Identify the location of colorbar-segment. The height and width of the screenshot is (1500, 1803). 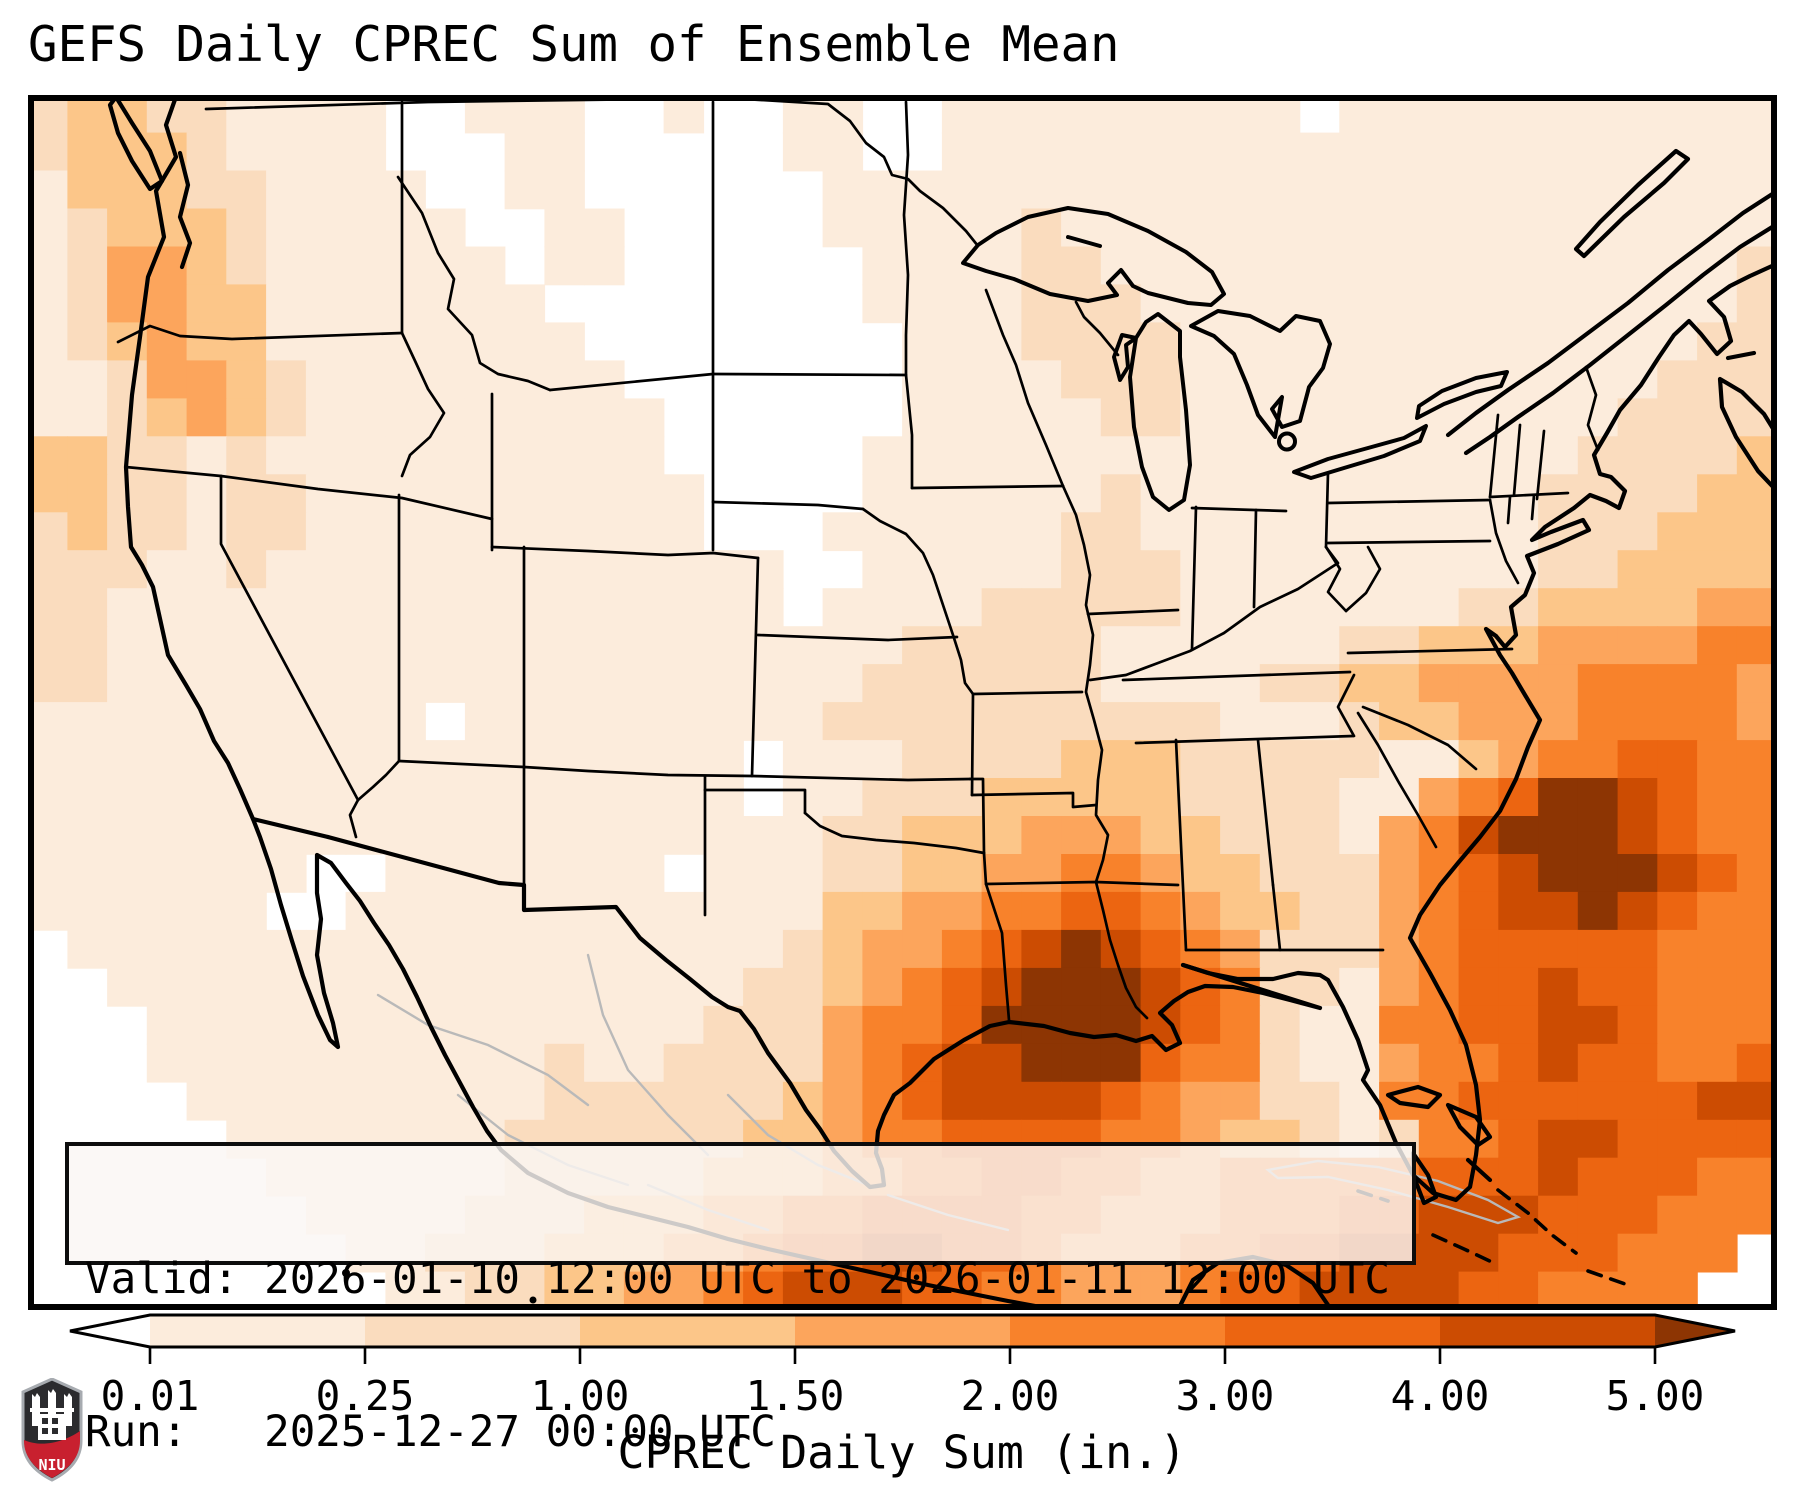
(1117, 1331).